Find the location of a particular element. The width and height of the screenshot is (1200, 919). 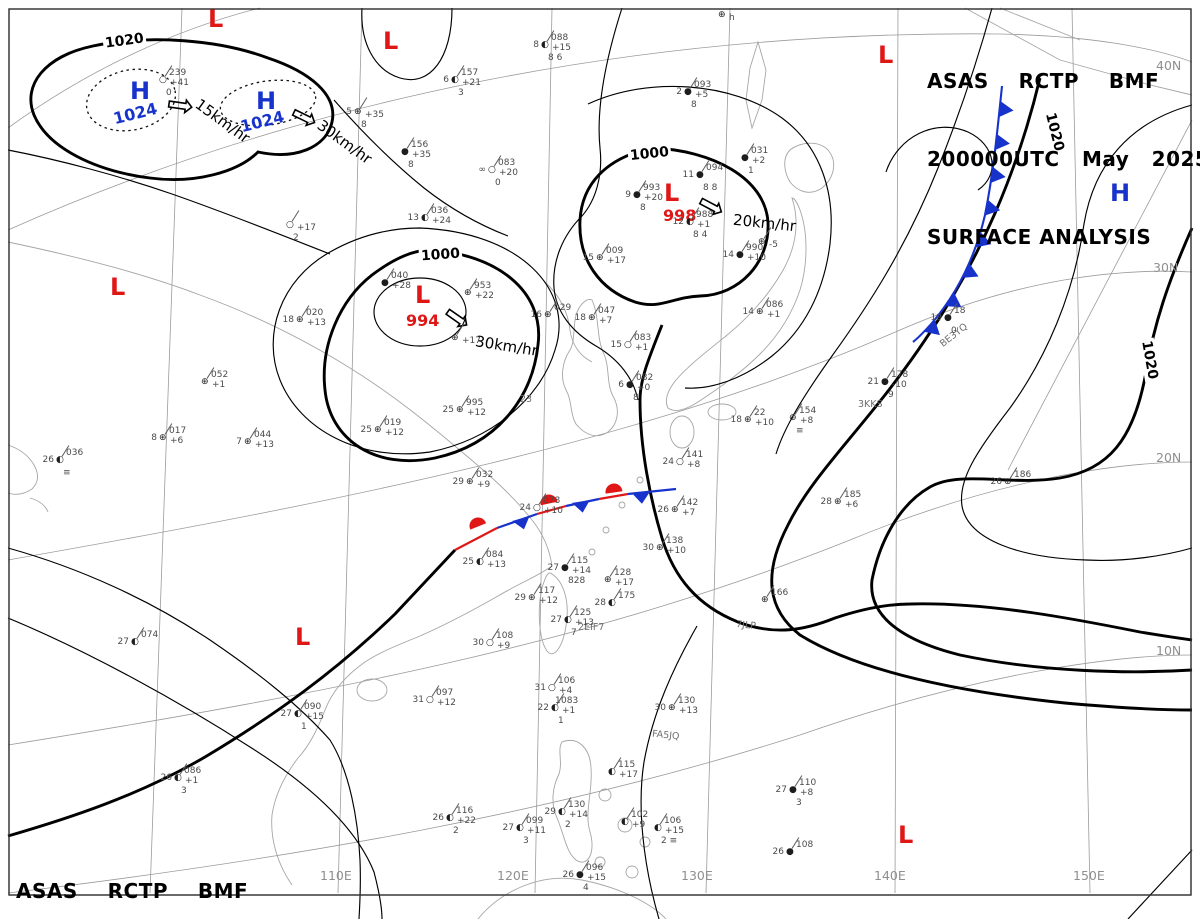

station-change: +12 is located at coordinates (476, 413).